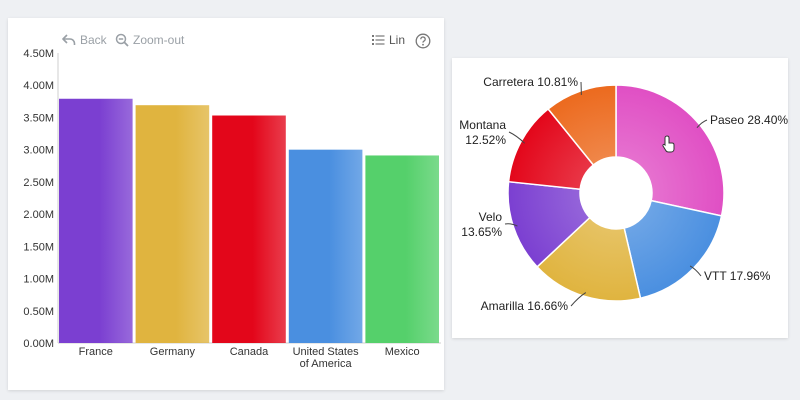 The width and height of the screenshot is (800, 400). I want to click on slice-amarilla, so click(589, 259).